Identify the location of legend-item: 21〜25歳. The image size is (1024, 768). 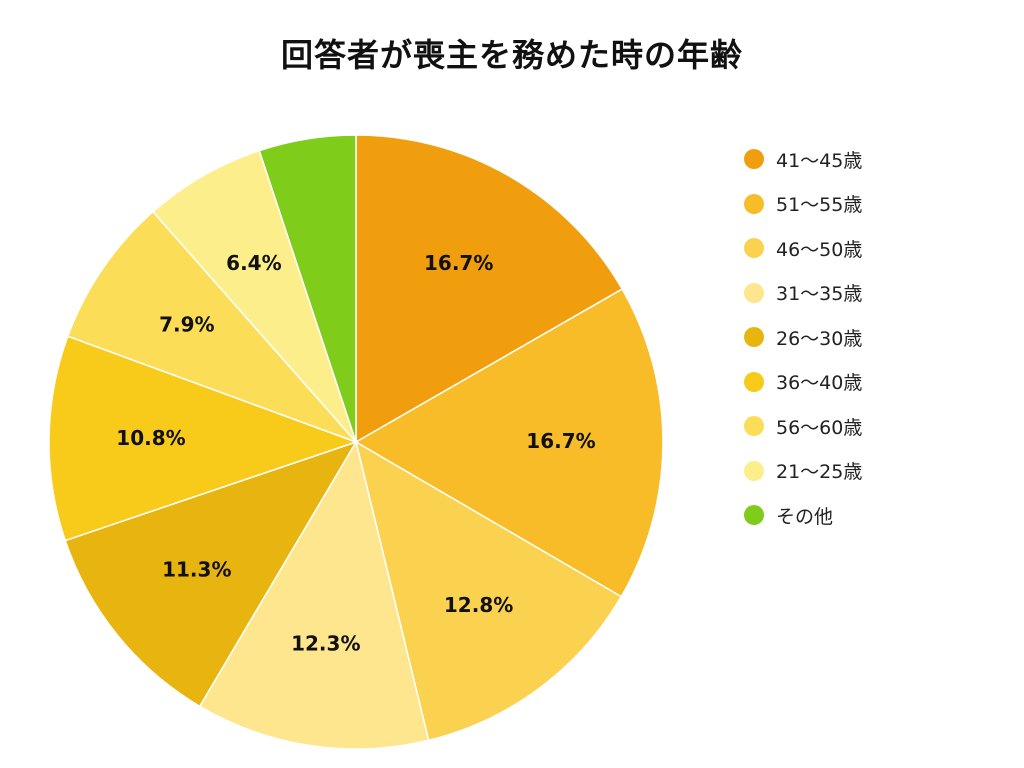
(803, 471).